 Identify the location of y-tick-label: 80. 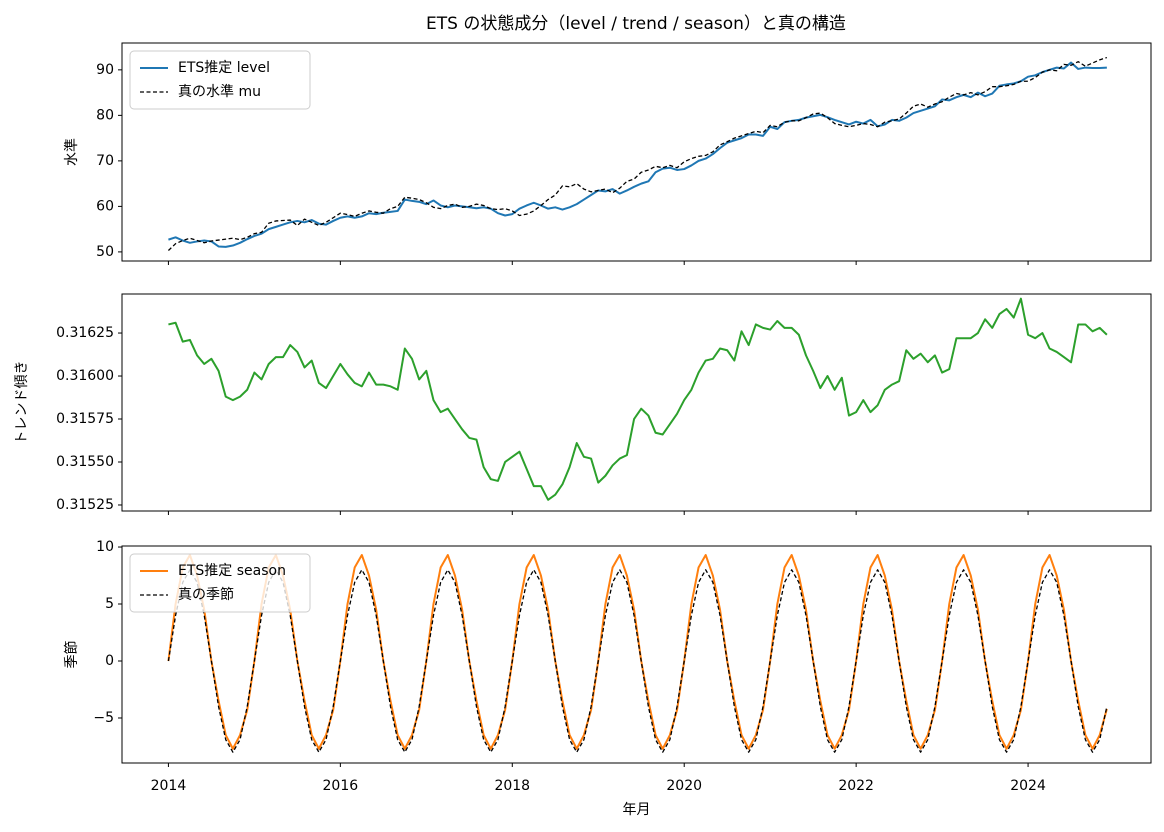
(105, 115).